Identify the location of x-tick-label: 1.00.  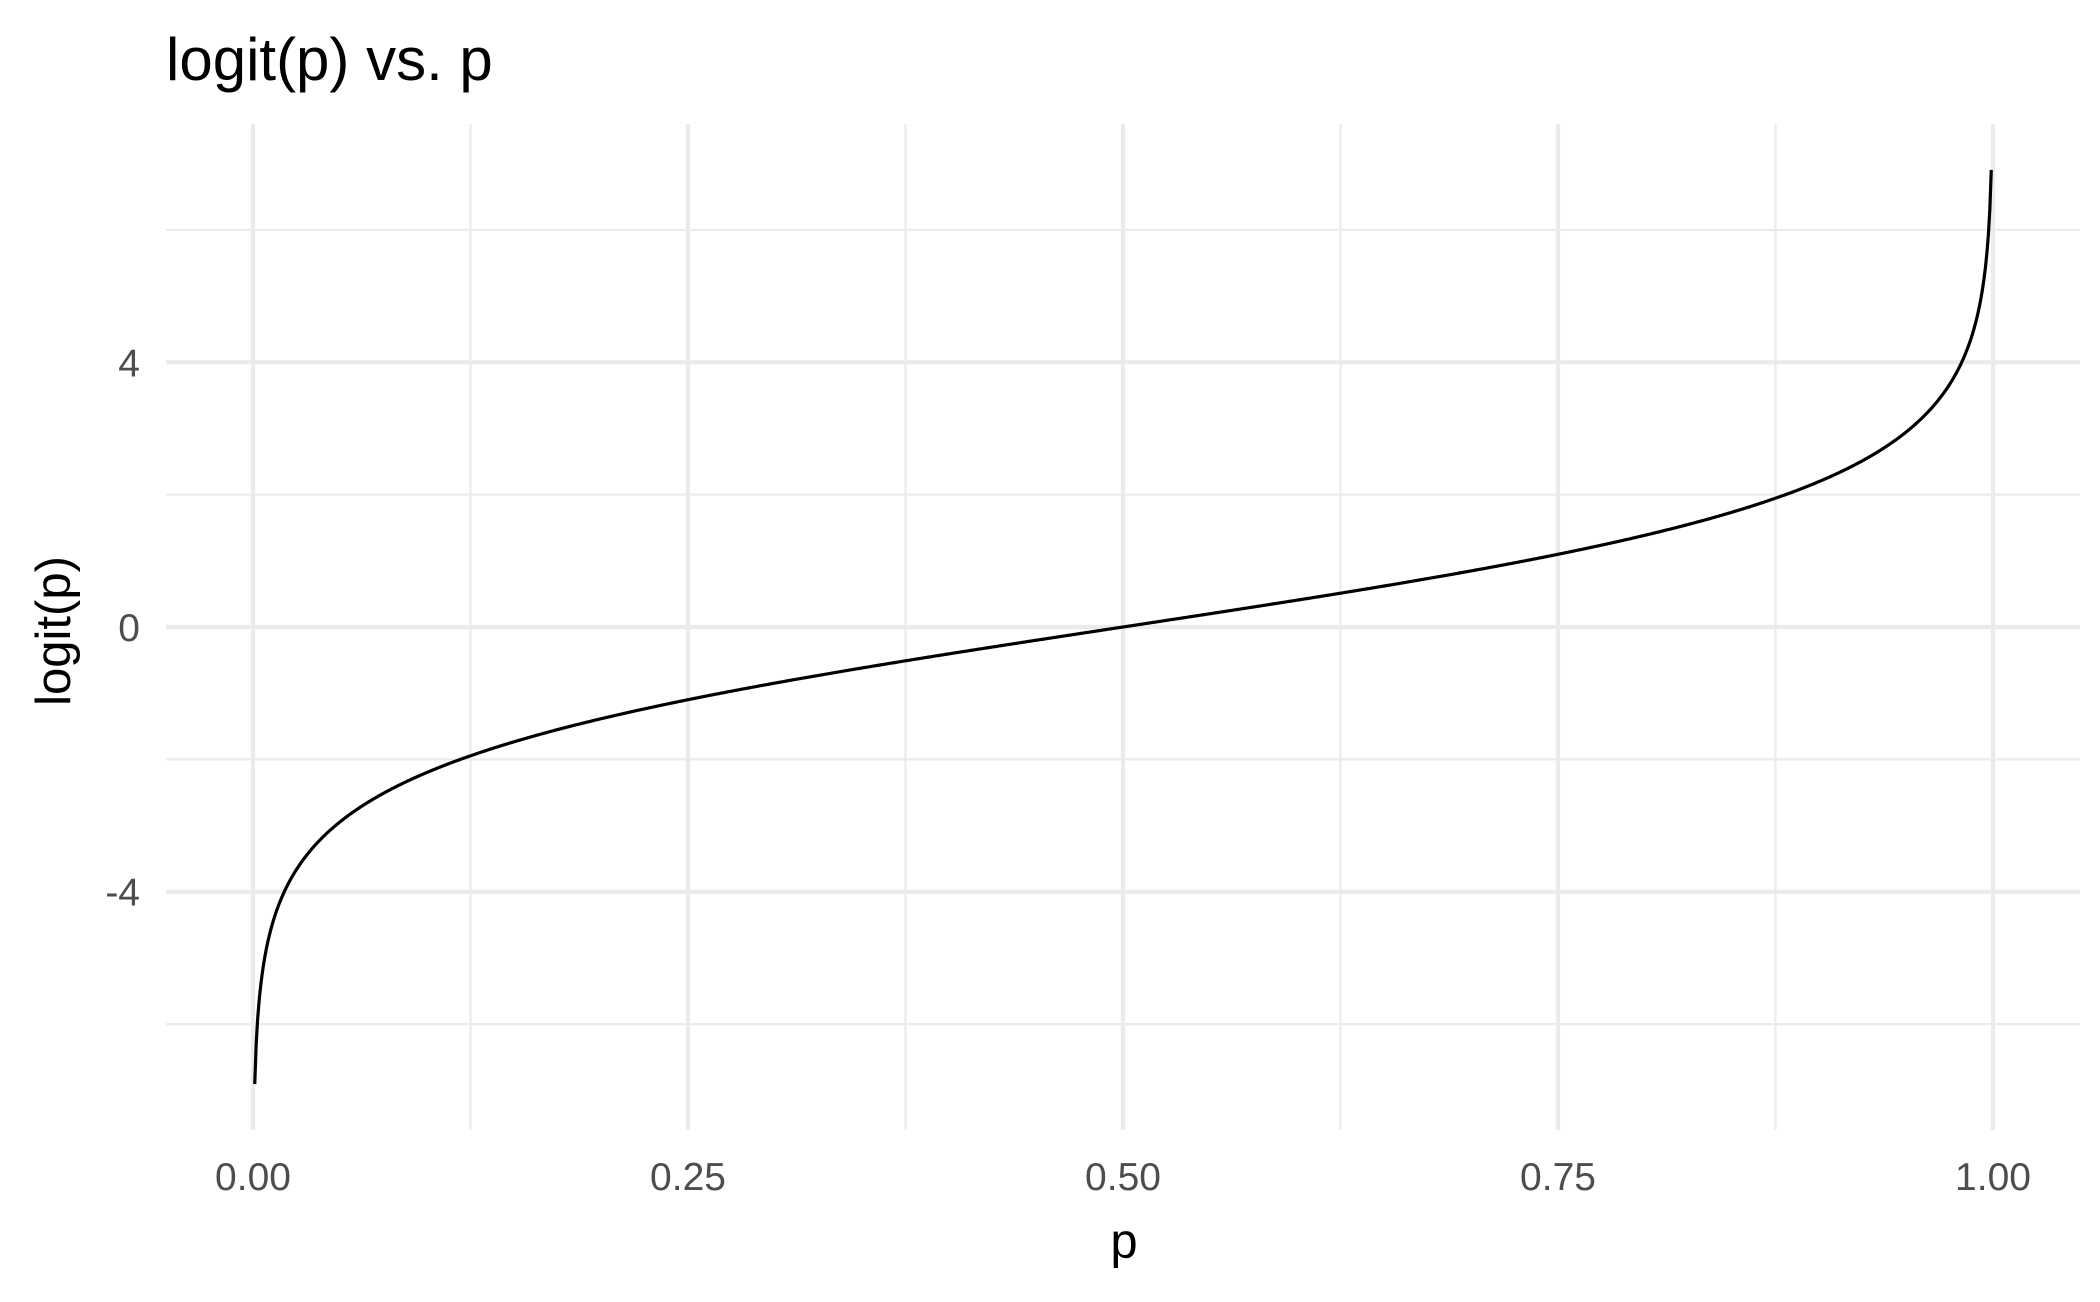
(1993, 1177).